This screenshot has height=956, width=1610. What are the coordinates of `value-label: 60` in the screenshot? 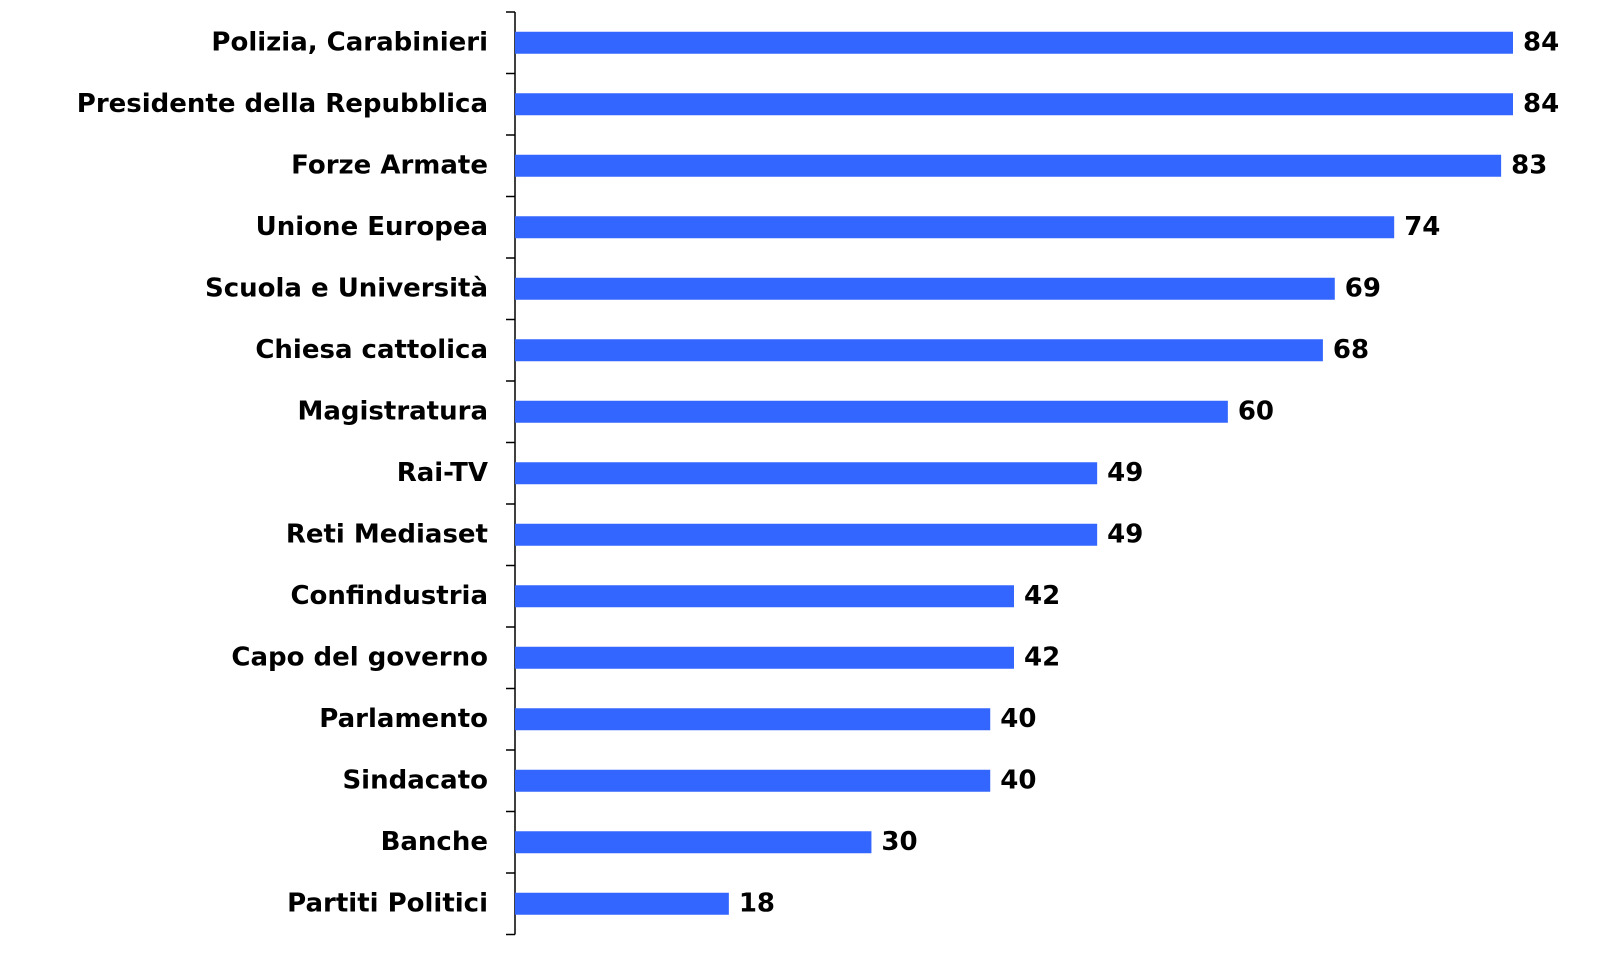 It's located at (1256, 411).